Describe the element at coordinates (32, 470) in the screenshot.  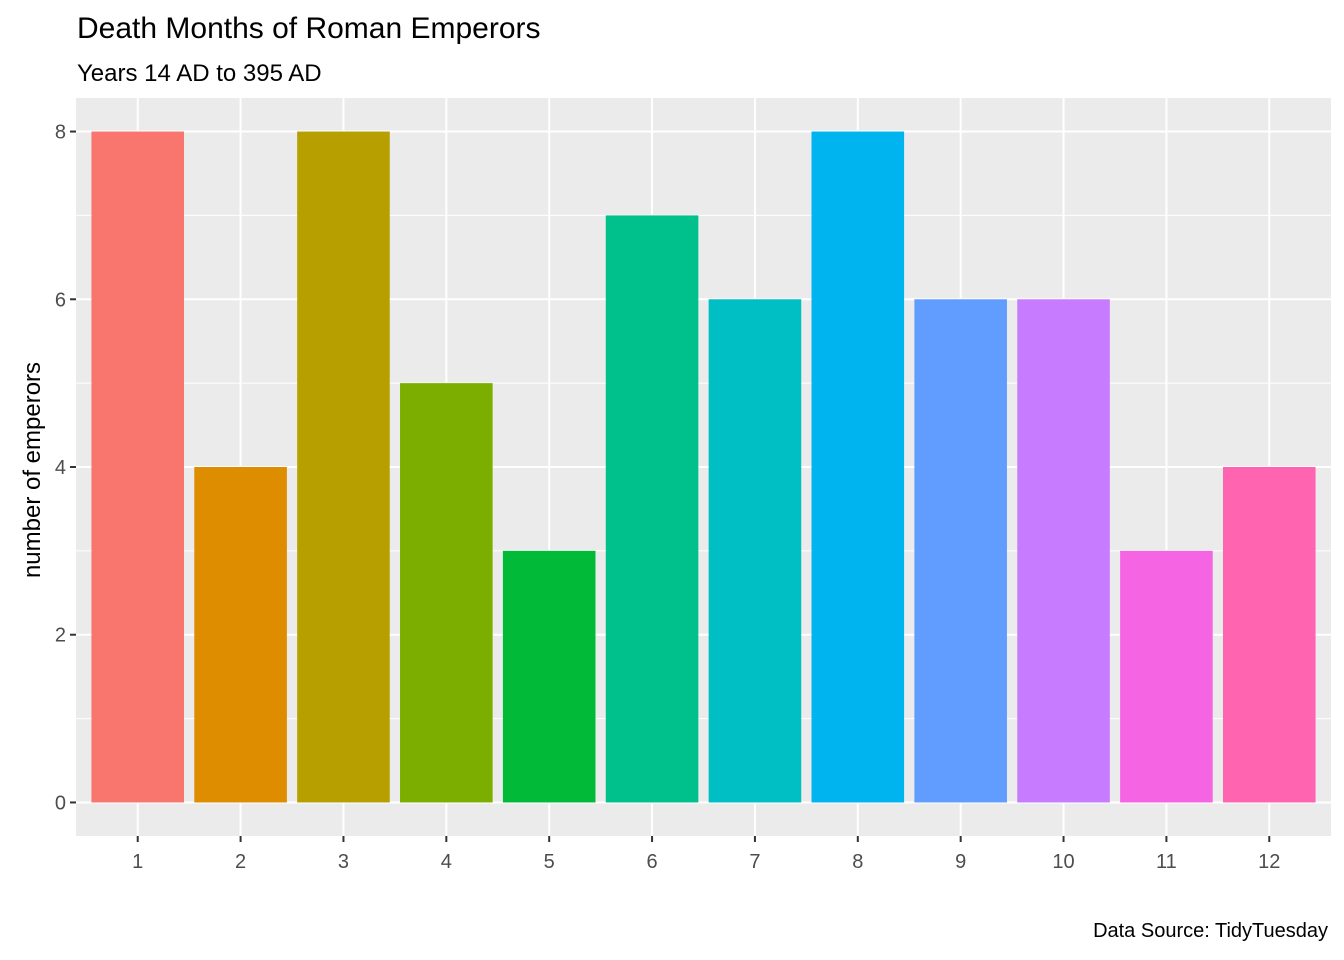
I see `y-axis-label: number of emperors` at that location.